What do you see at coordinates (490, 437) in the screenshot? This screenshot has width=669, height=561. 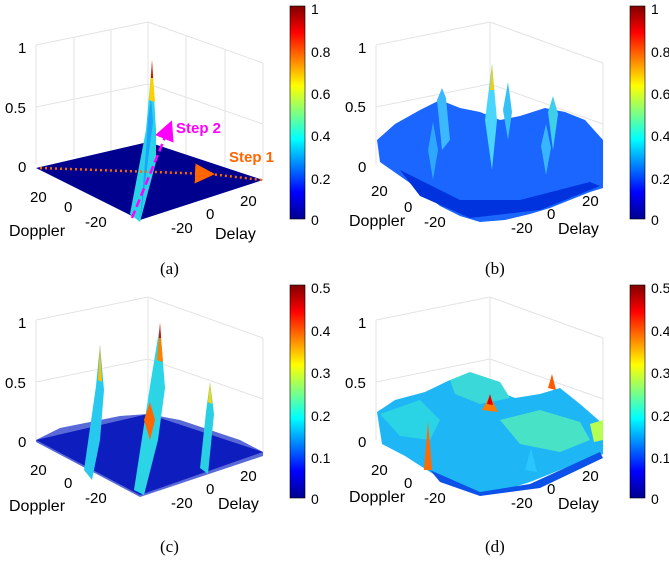 I see `surface` at bounding box center [490, 437].